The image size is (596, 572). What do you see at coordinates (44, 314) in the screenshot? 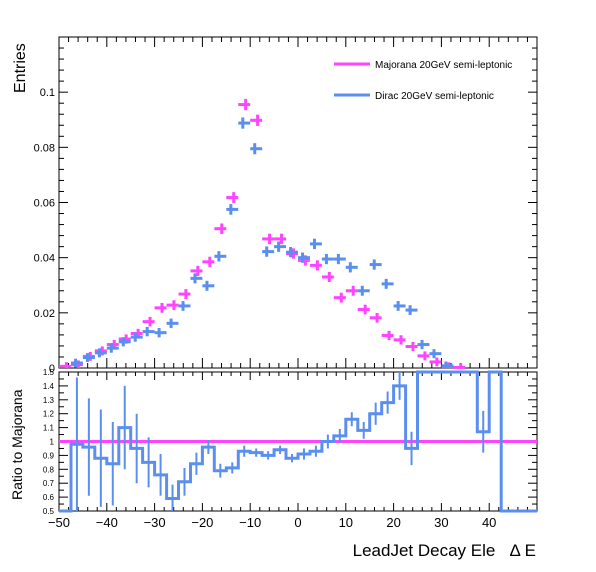
I see `y-tick-label: 0.02` at bounding box center [44, 314].